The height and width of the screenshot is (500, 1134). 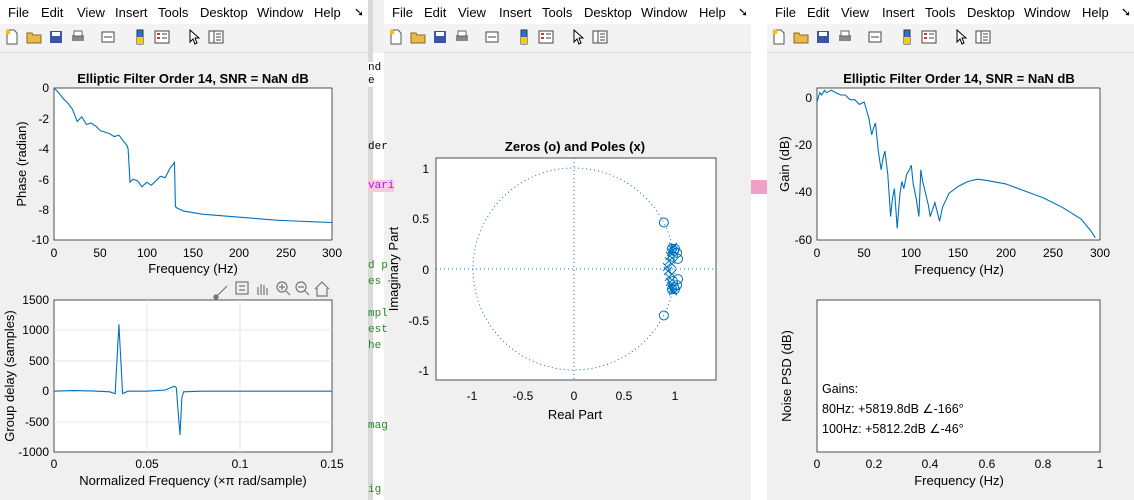 What do you see at coordinates (9, 376) in the screenshot?
I see `y-axis-label: Group delay (samples)` at bounding box center [9, 376].